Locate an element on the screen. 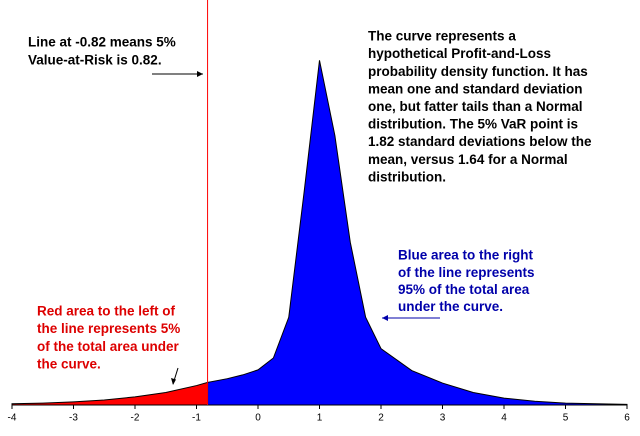 The height and width of the screenshot is (436, 640). annotation: the curve. is located at coordinates (69, 363).